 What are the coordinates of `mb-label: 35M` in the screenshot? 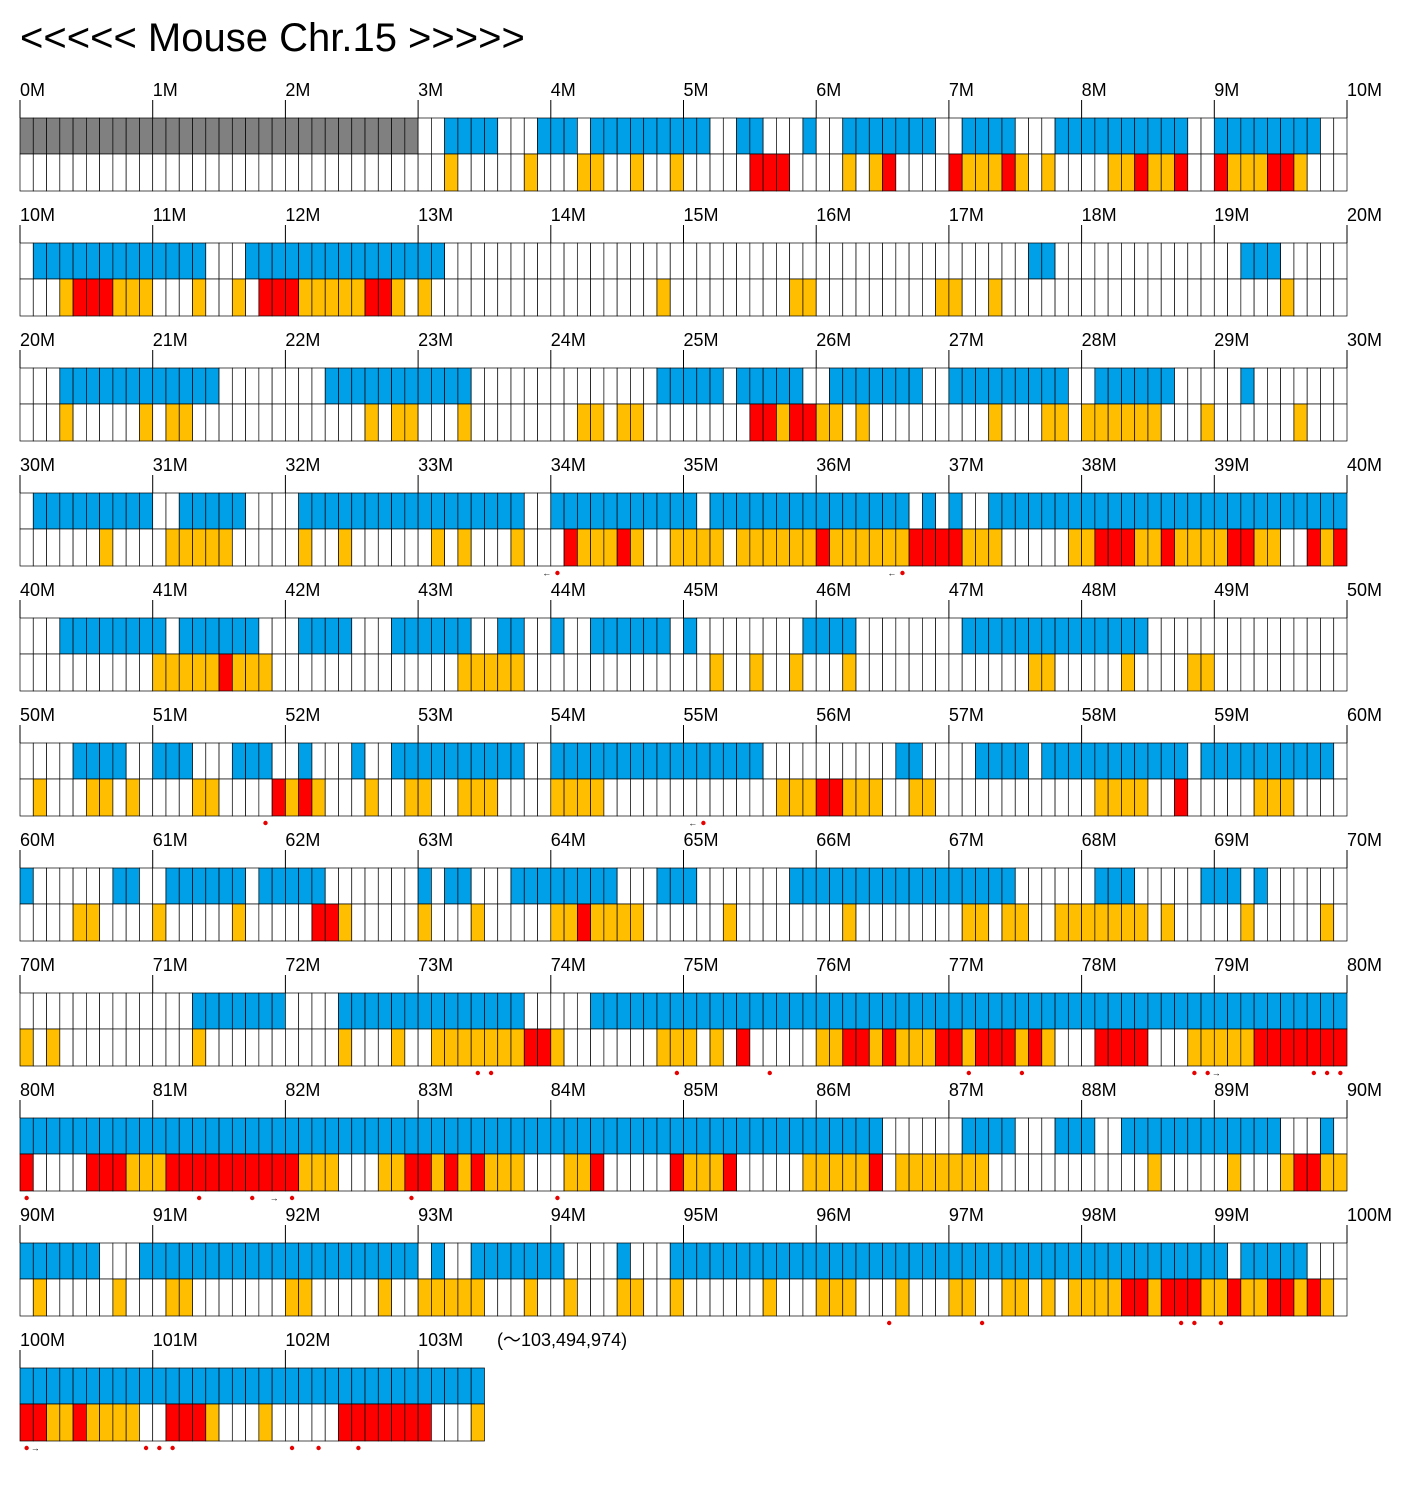 It's located at (701, 465).